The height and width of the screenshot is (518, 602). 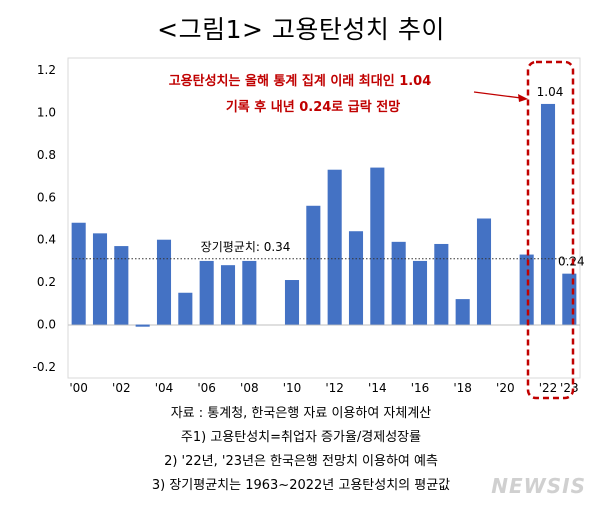 I want to click on annotation-arrow, so click(x=497, y=95).